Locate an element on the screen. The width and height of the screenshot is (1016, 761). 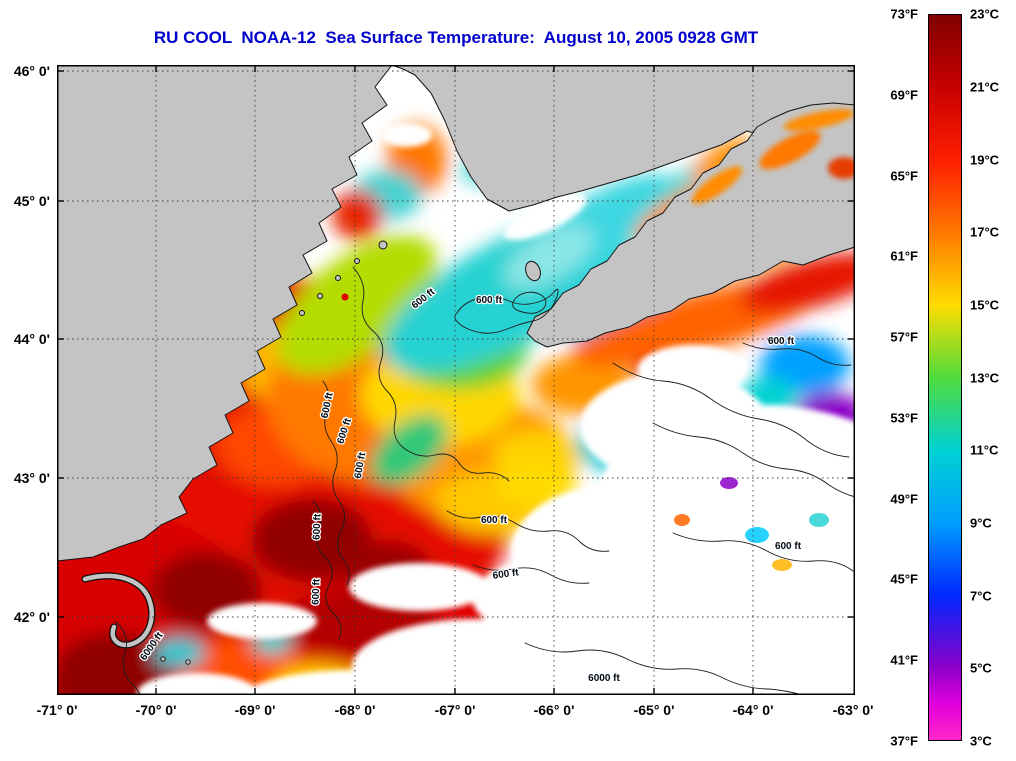
colorbar-c-label: 7°C is located at coordinates (981, 596).